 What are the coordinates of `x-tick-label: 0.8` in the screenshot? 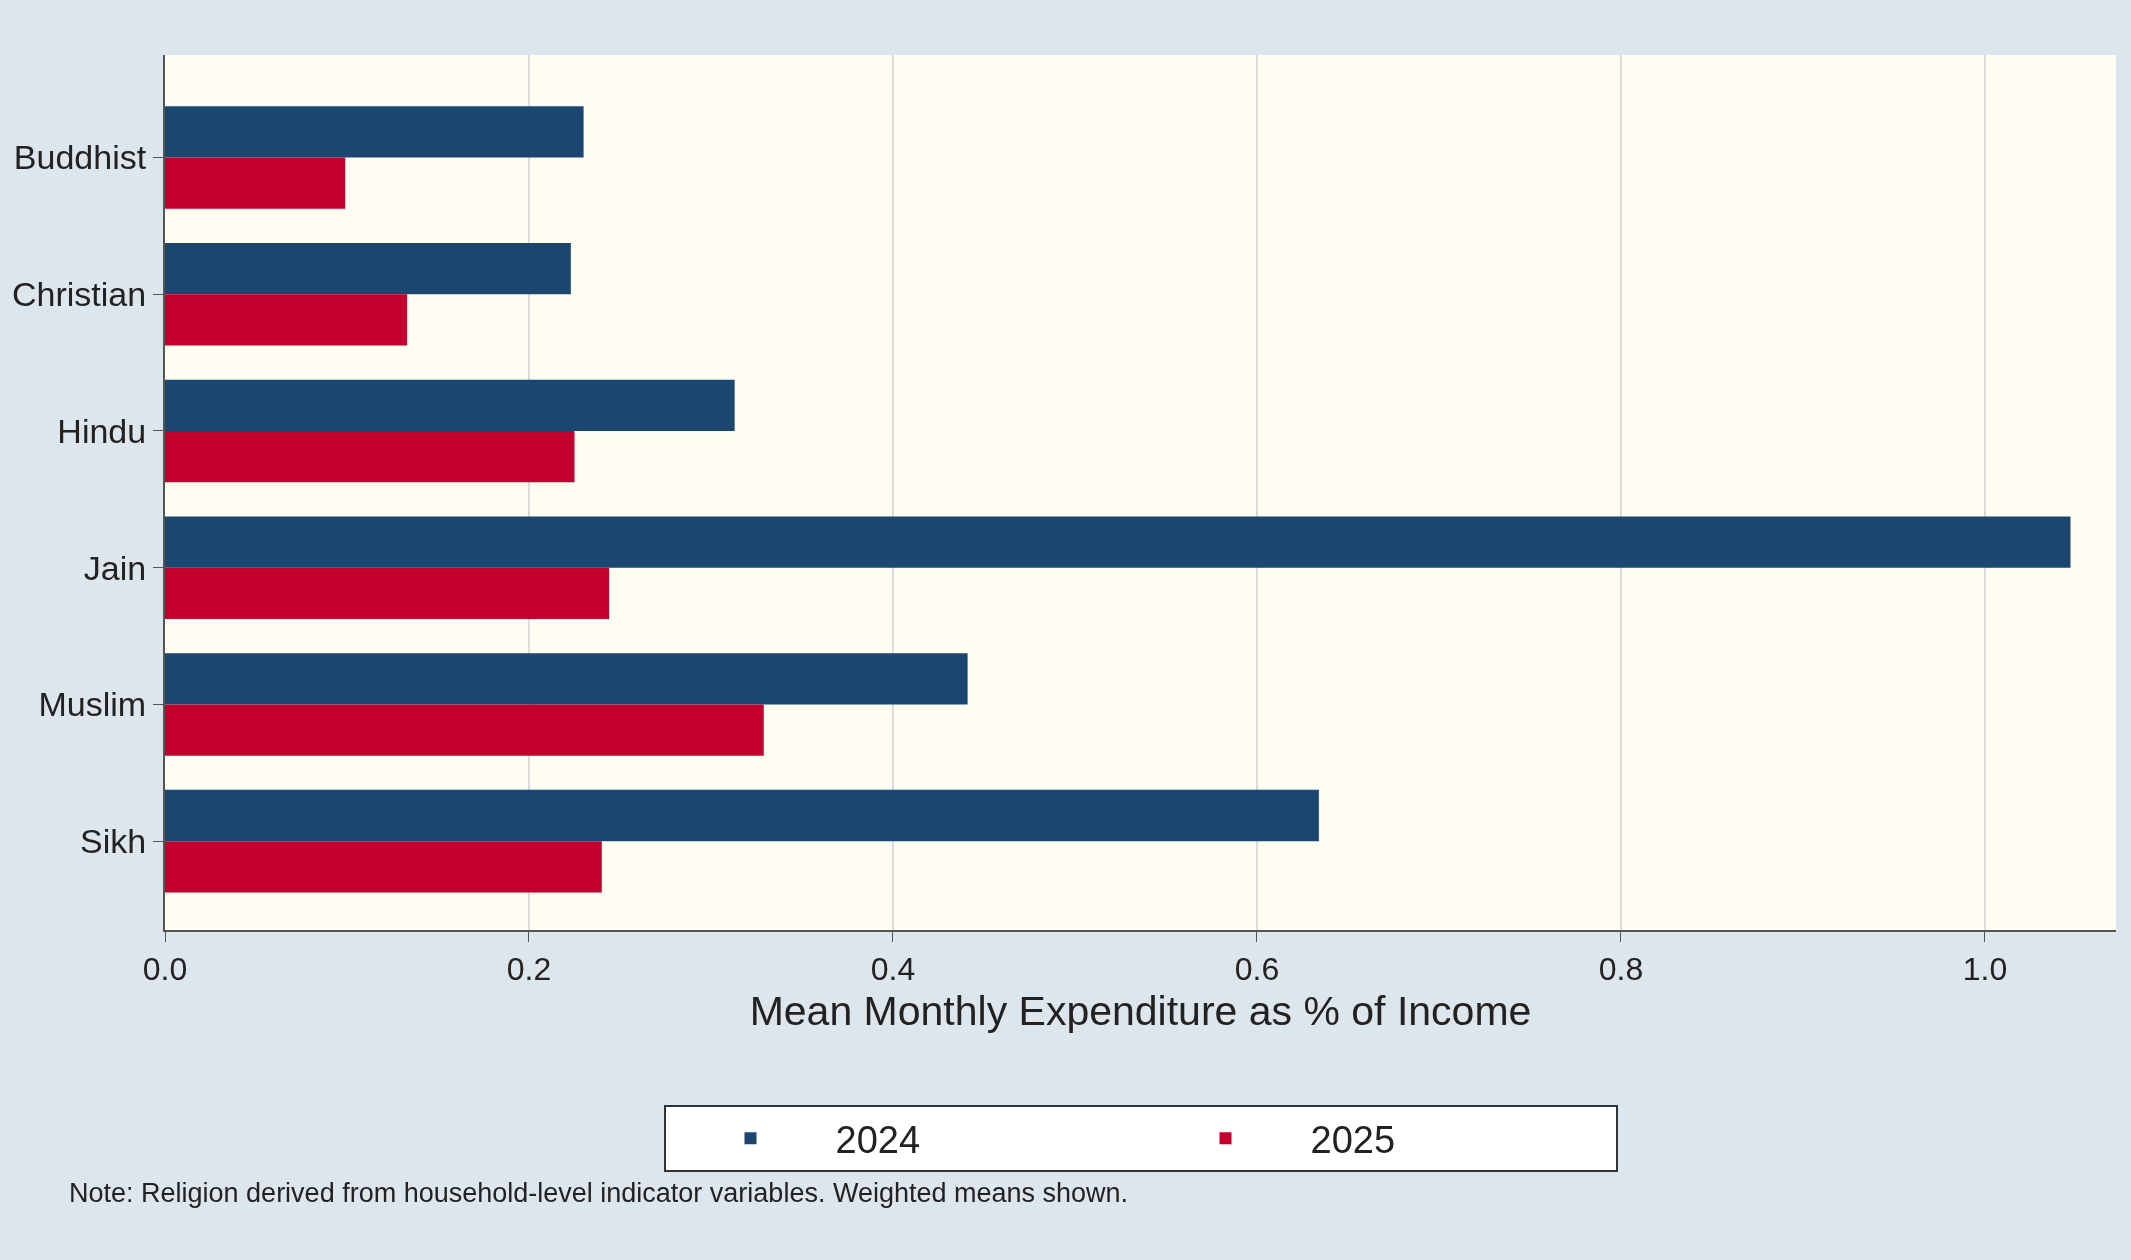 It's located at (1621, 969).